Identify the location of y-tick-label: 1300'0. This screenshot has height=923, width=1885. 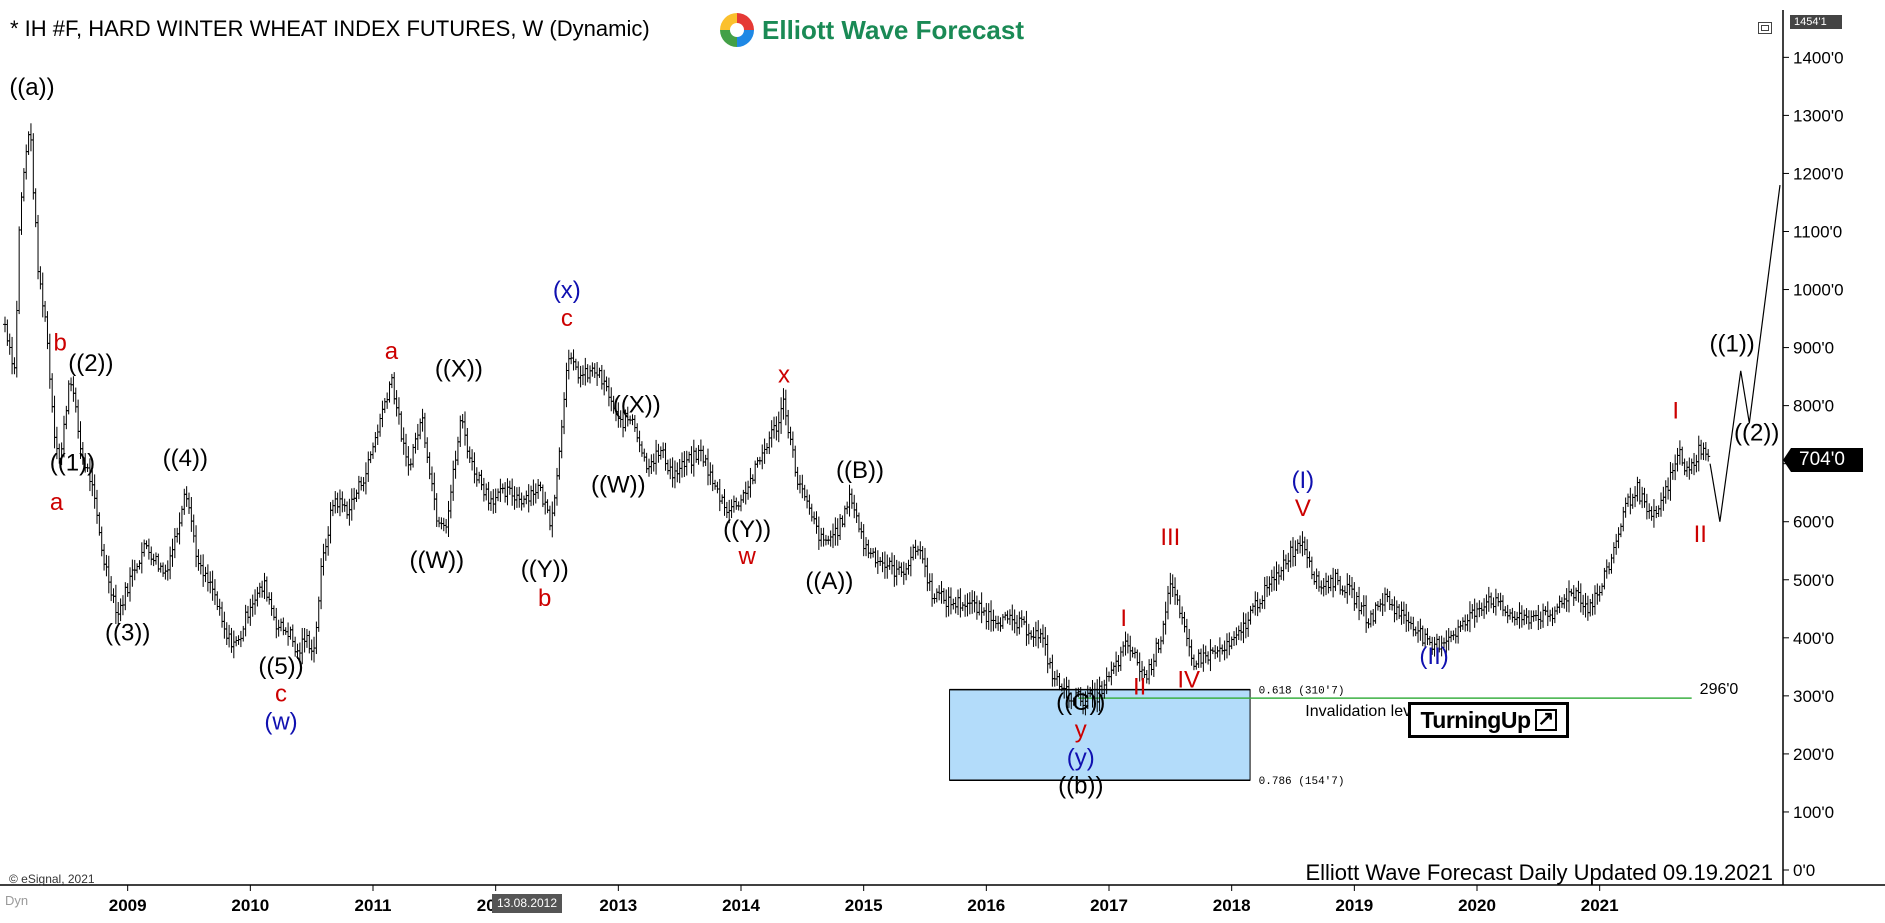
(1818, 115).